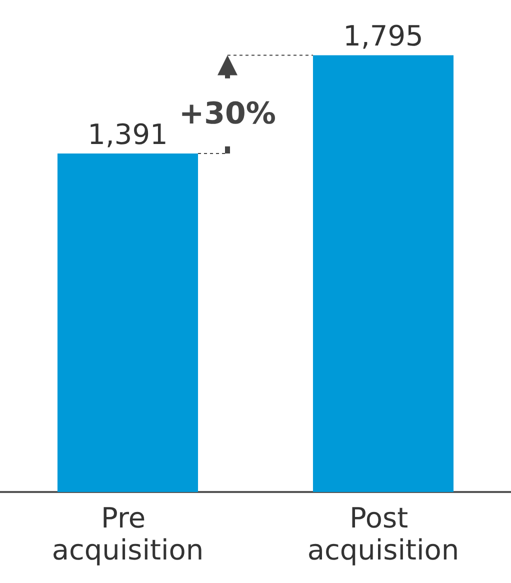 Image resolution: width=511 pixels, height=583 pixels. Describe the element at coordinates (128, 534) in the screenshot. I see `x-tick-label: Pre acquisition` at that location.